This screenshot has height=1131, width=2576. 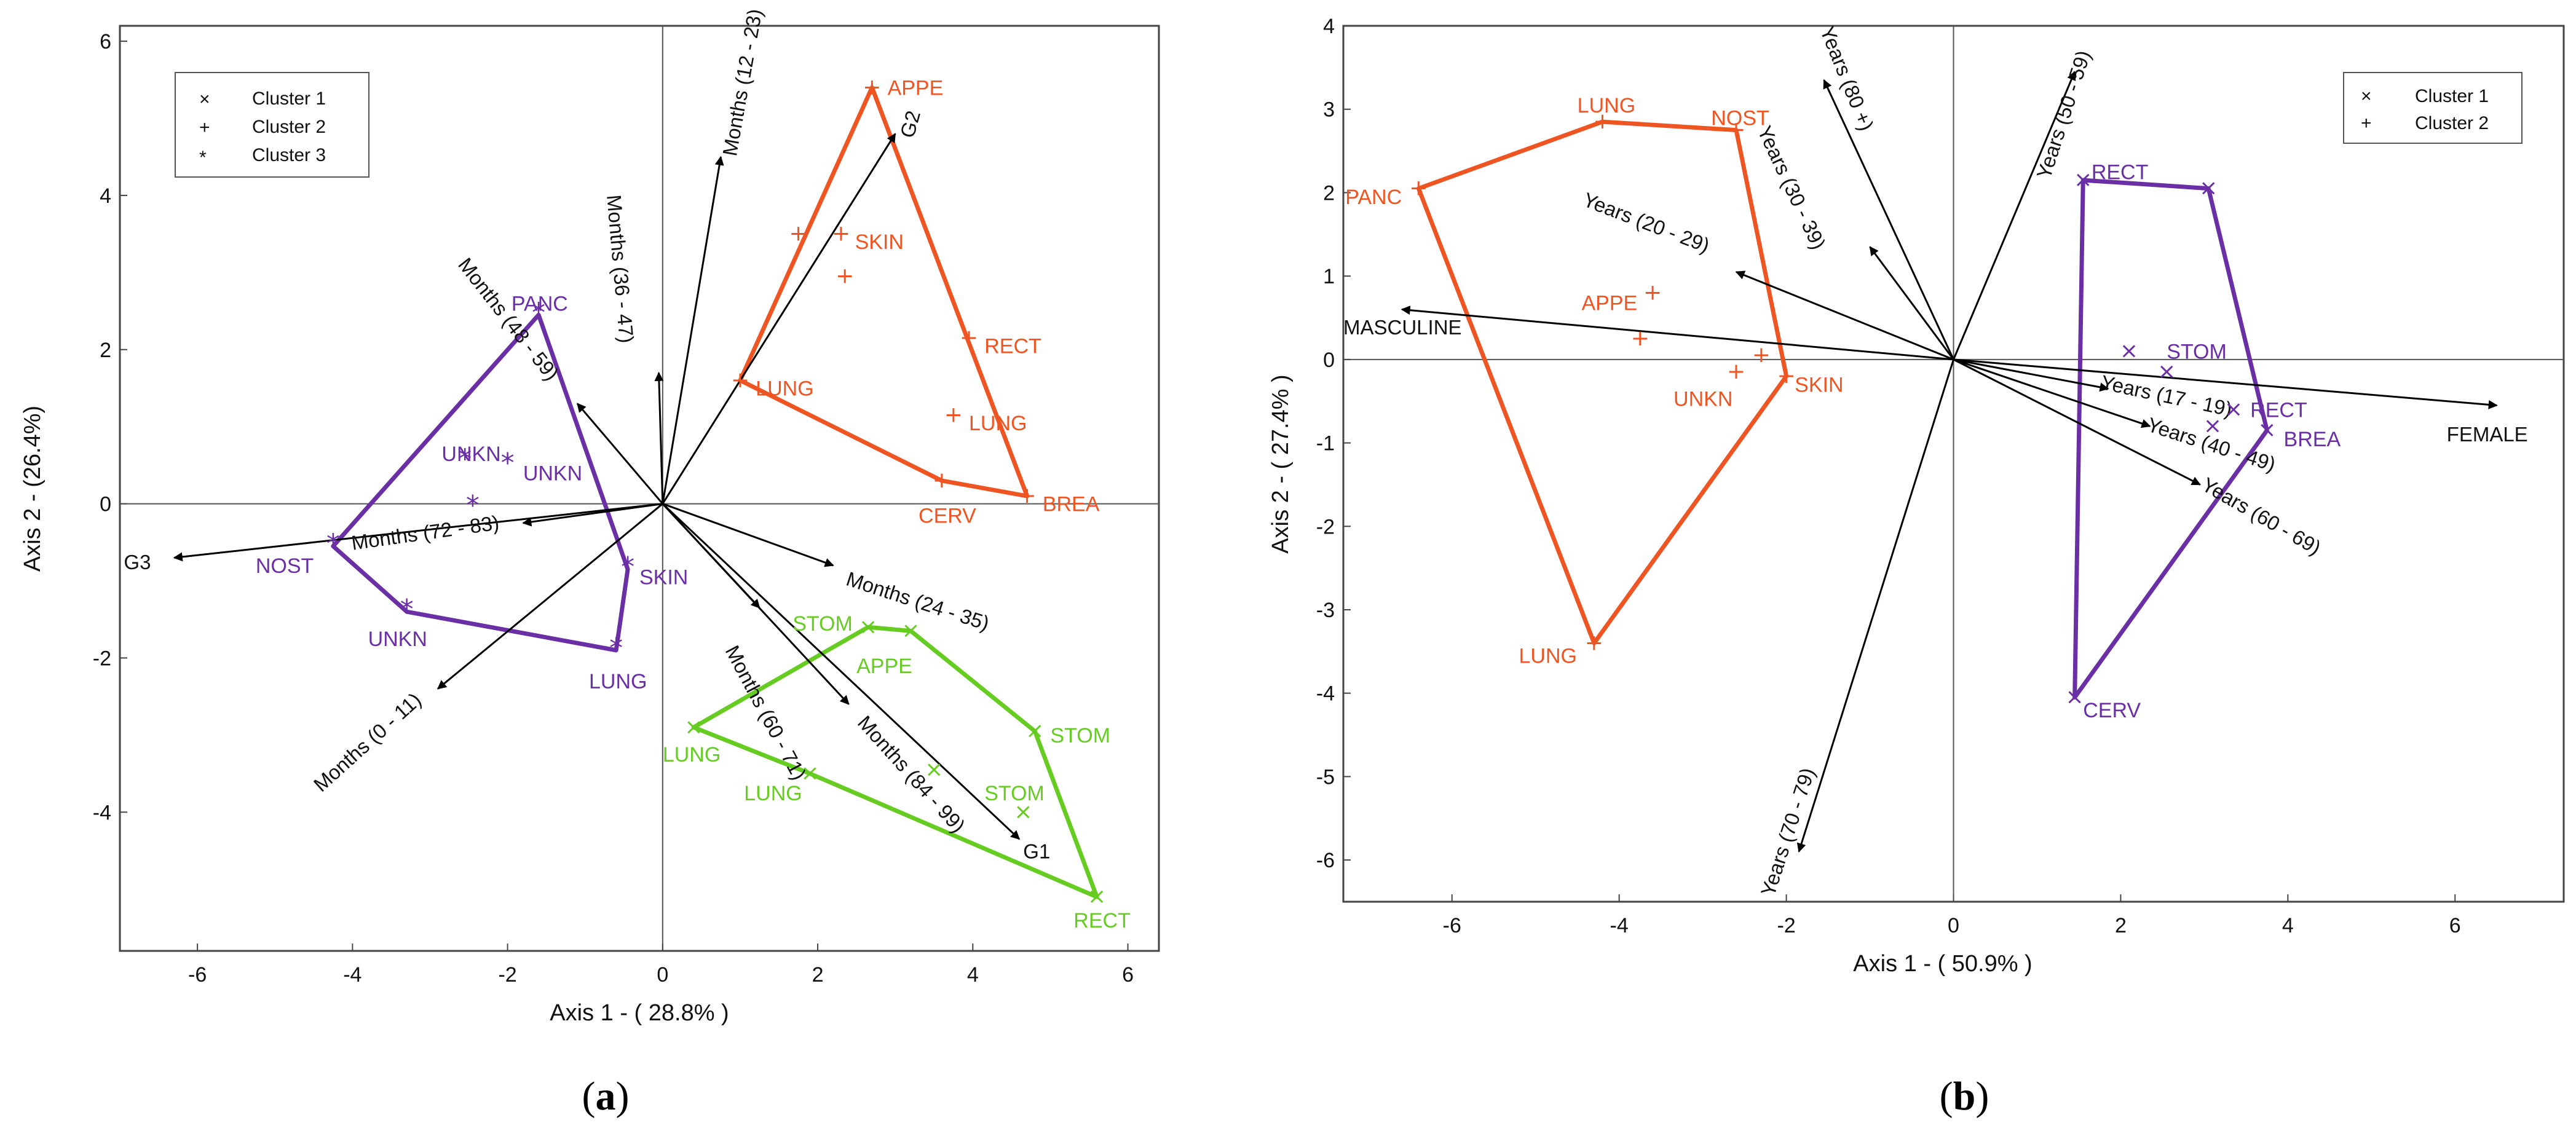 I want to click on panel-b-y-tick-label: 0, so click(x=1329, y=360).